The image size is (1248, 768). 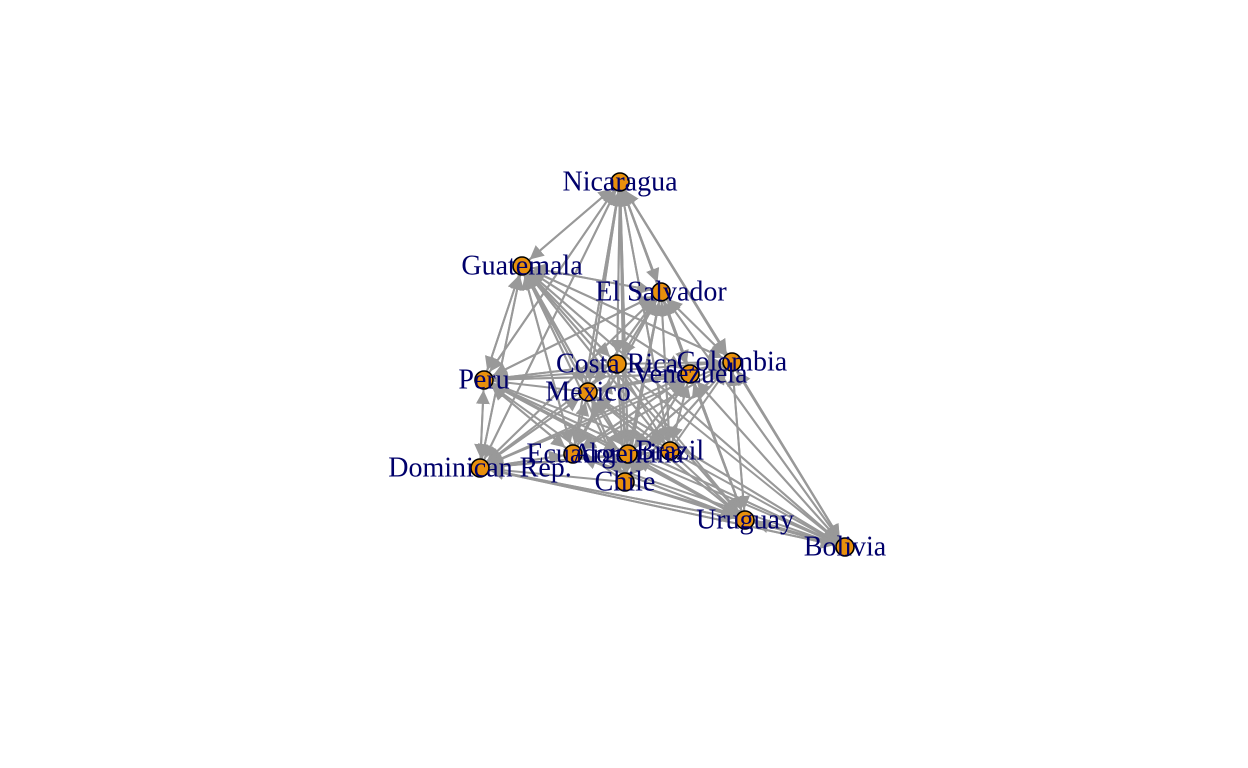 I want to click on edge-layer, so click(x=658, y=368).